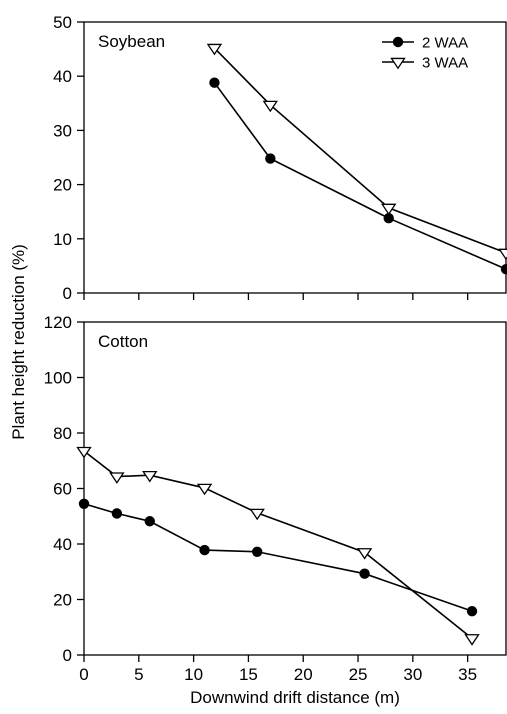  Describe the element at coordinates (445, 43) in the screenshot. I see `legend-label: 2 WAA` at that location.